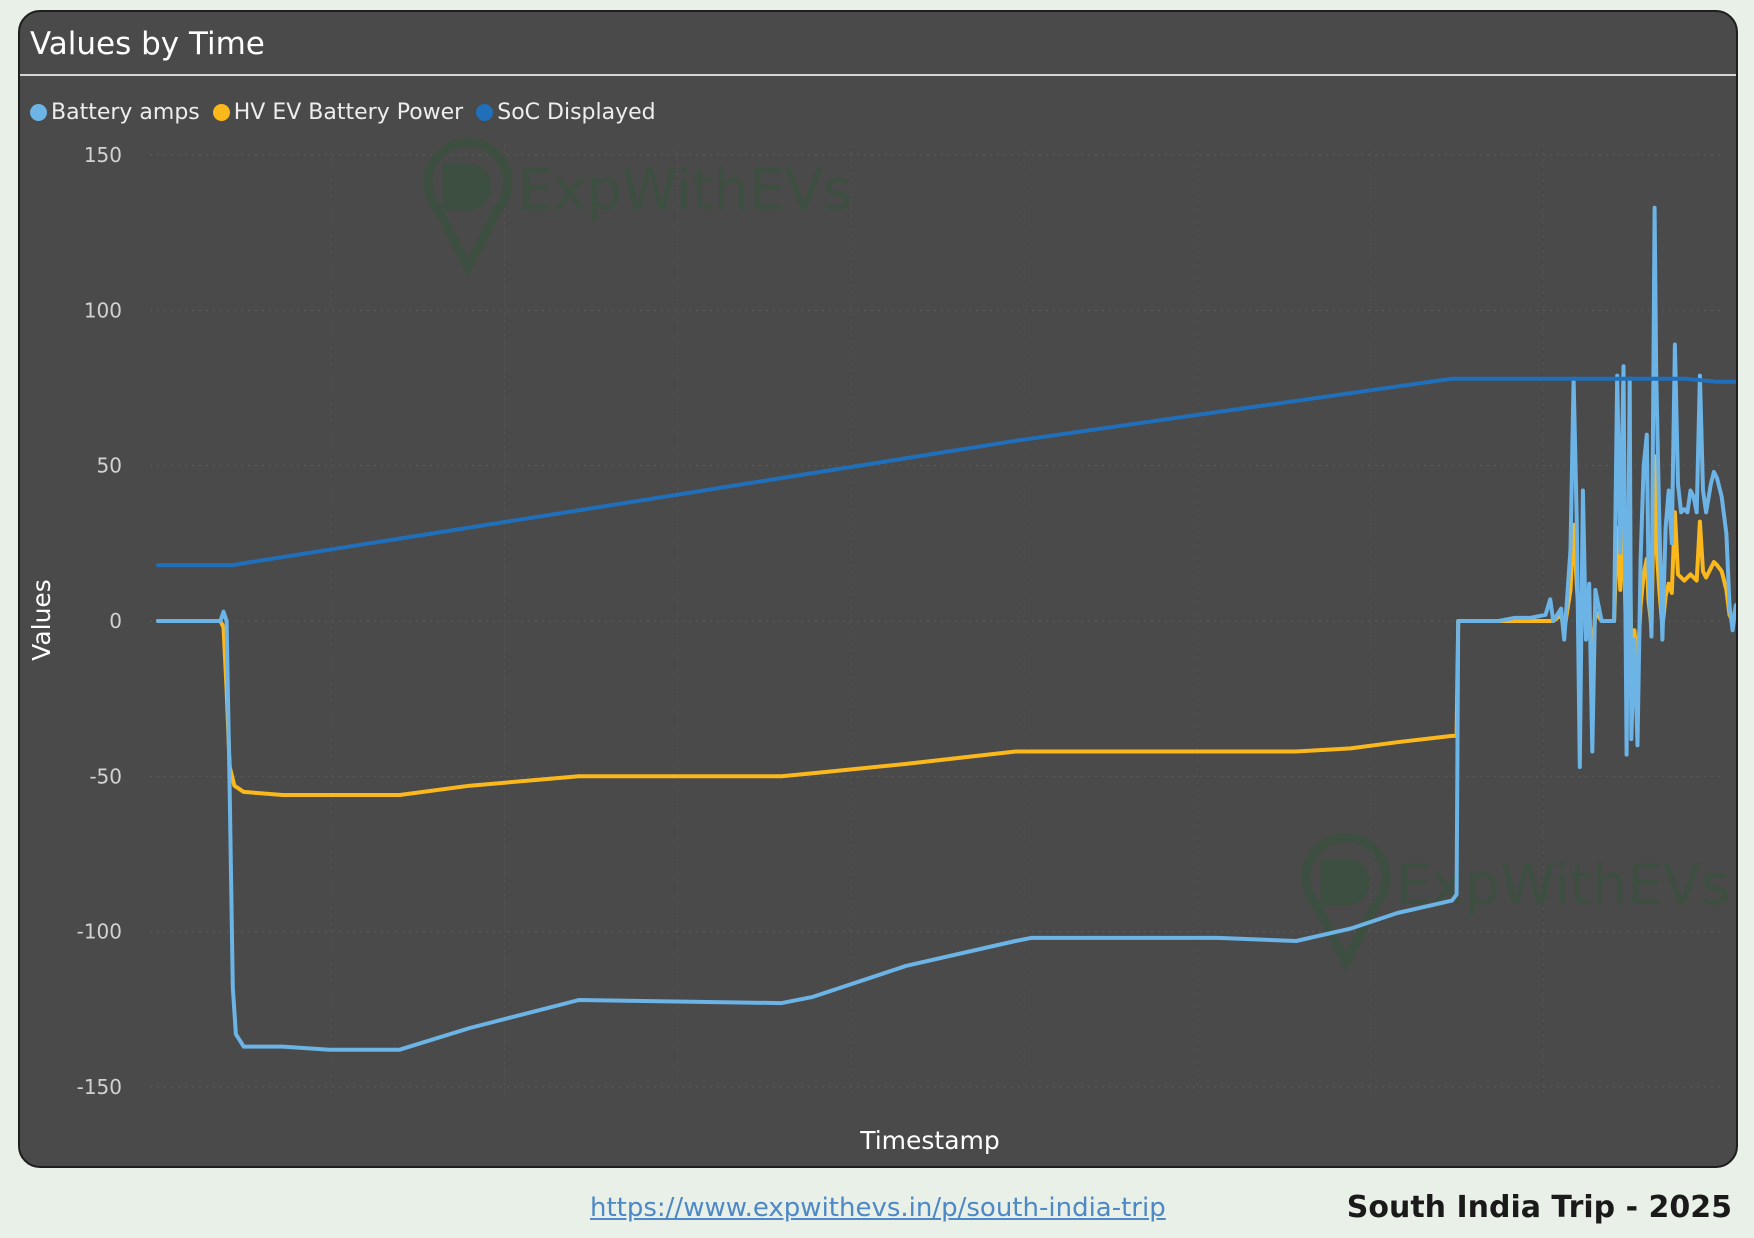  Describe the element at coordinates (105, 776) in the screenshot. I see `y-tick-label: -50` at that location.